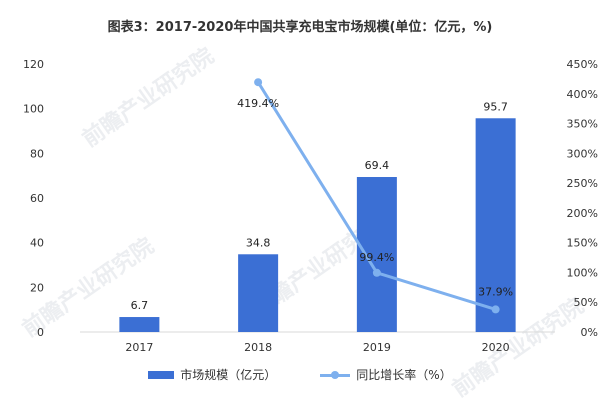 Image resolution: width=600 pixels, height=403 pixels. What do you see at coordinates (139, 347) in the screenshot?
I see `x-tick-label: 2017` at bounding box center [139, 347].